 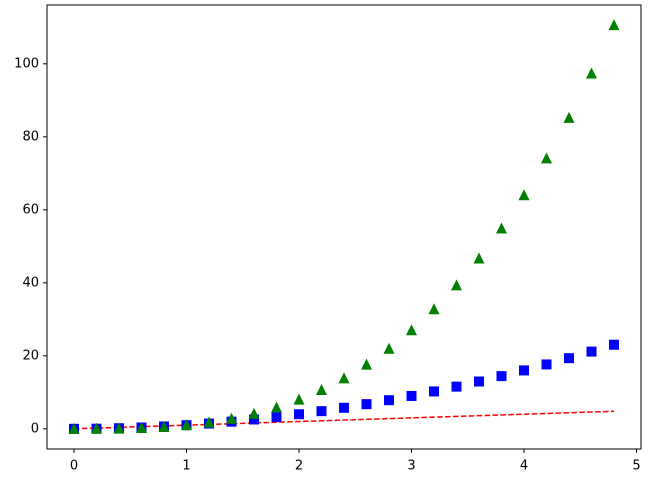 I want to click on y-tick-label: 60, so click(x=30, y=209).